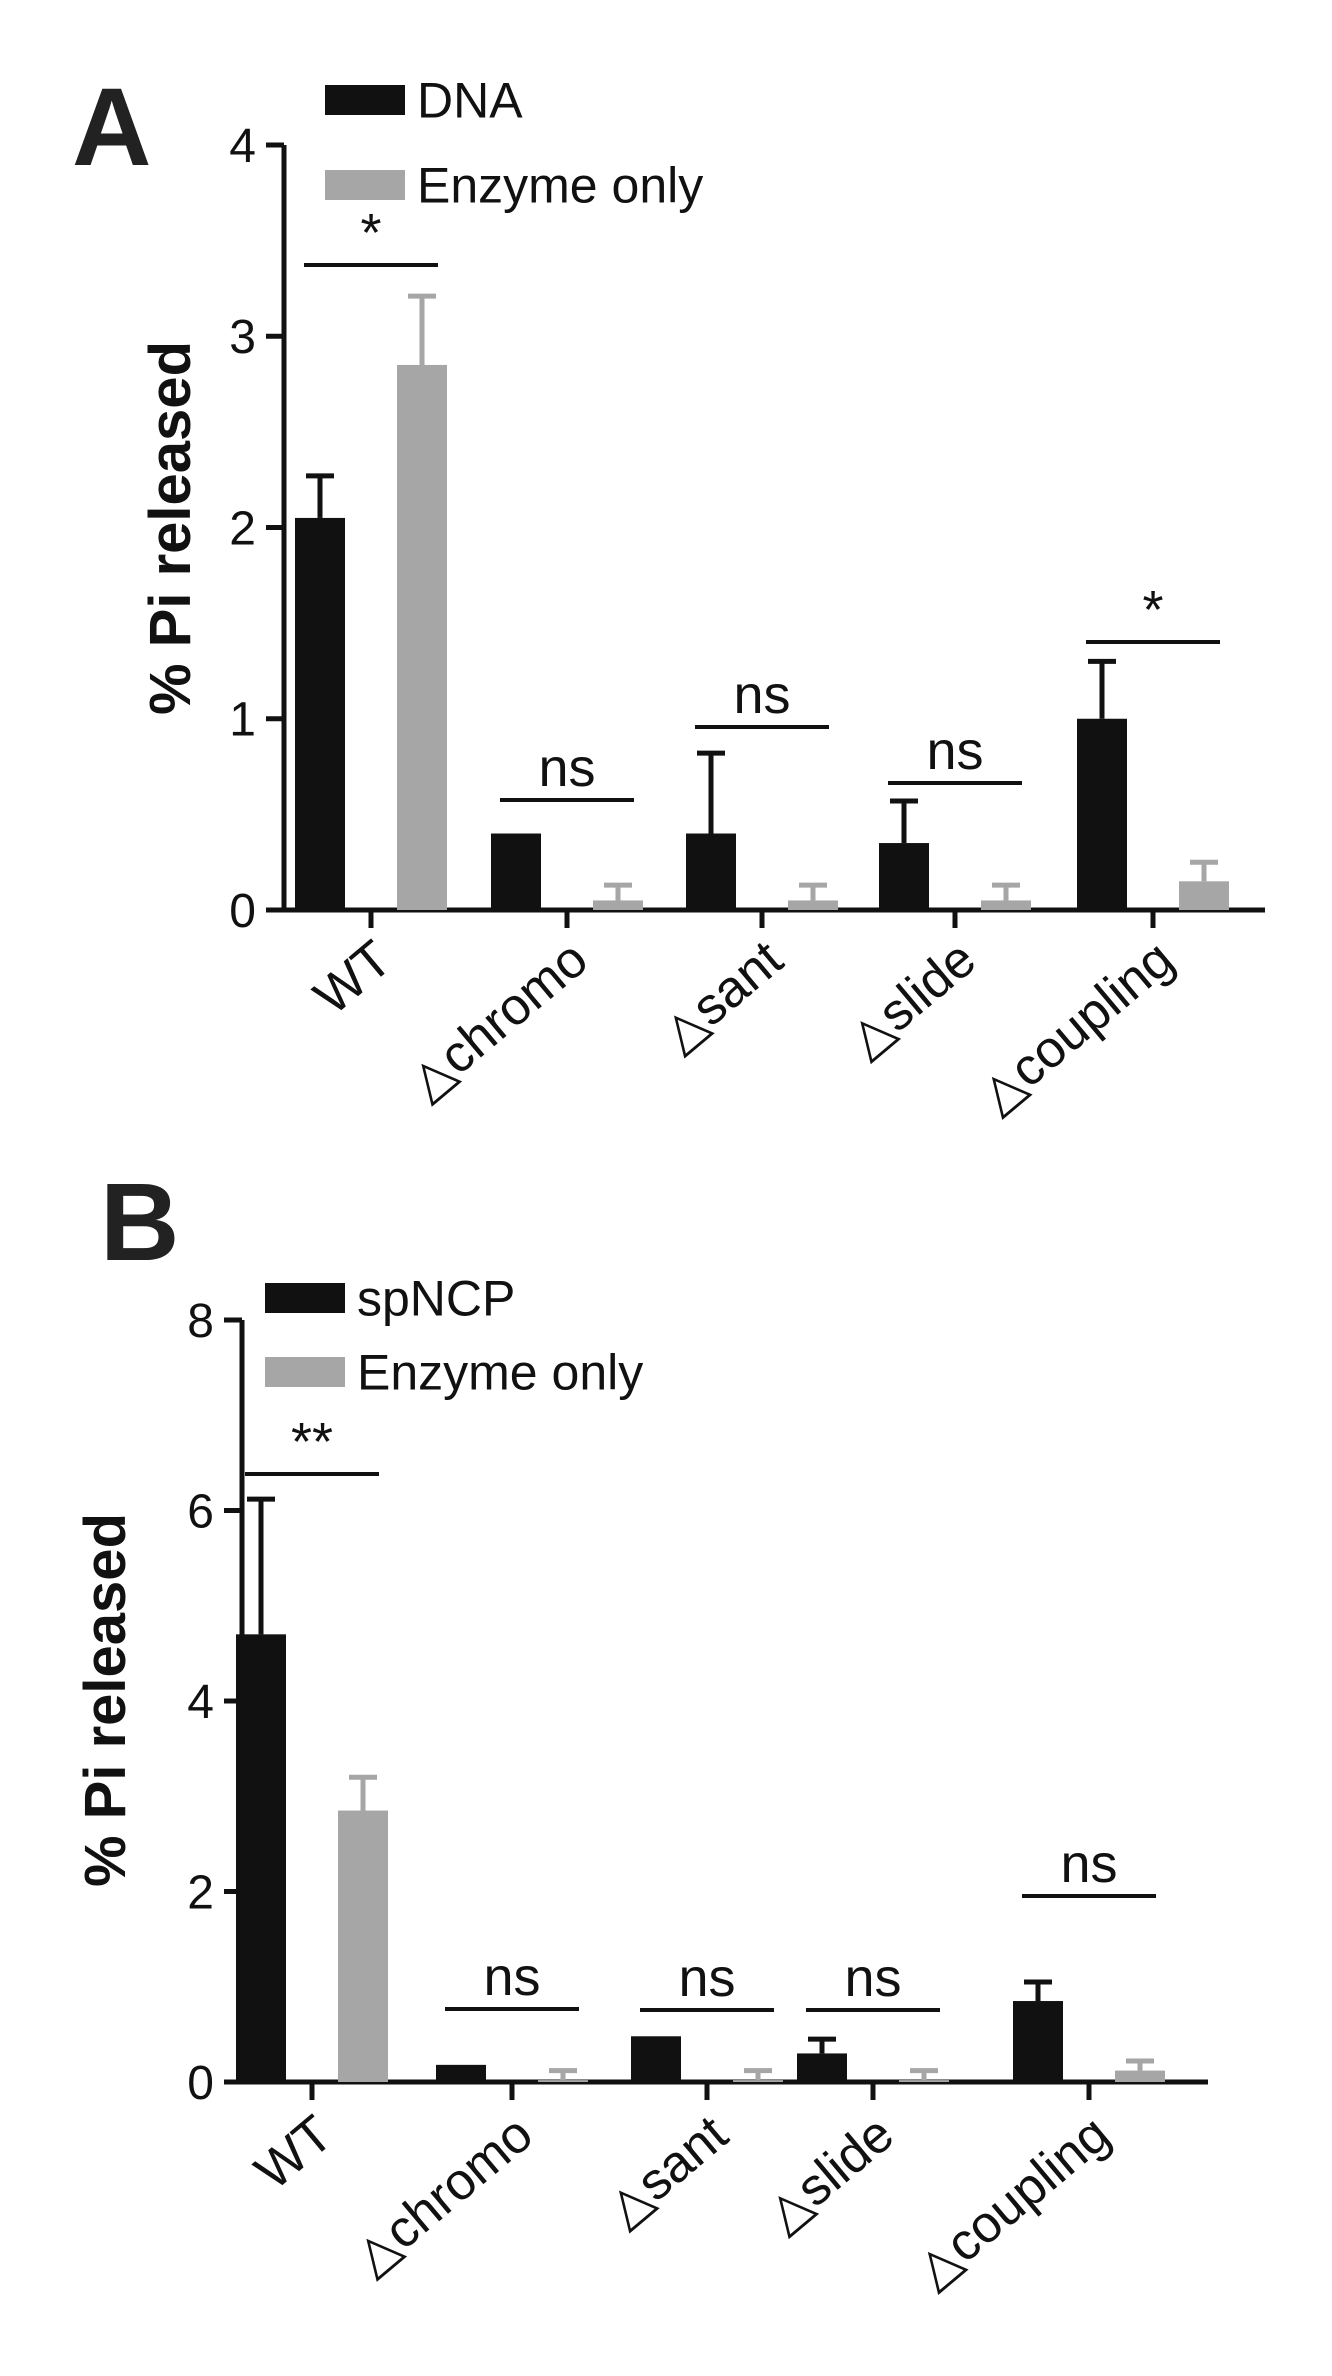  What do you see at coordinates (312, 1442) in the screenshot?
I see `significance-label: **` at bounding box center [312, 1442].